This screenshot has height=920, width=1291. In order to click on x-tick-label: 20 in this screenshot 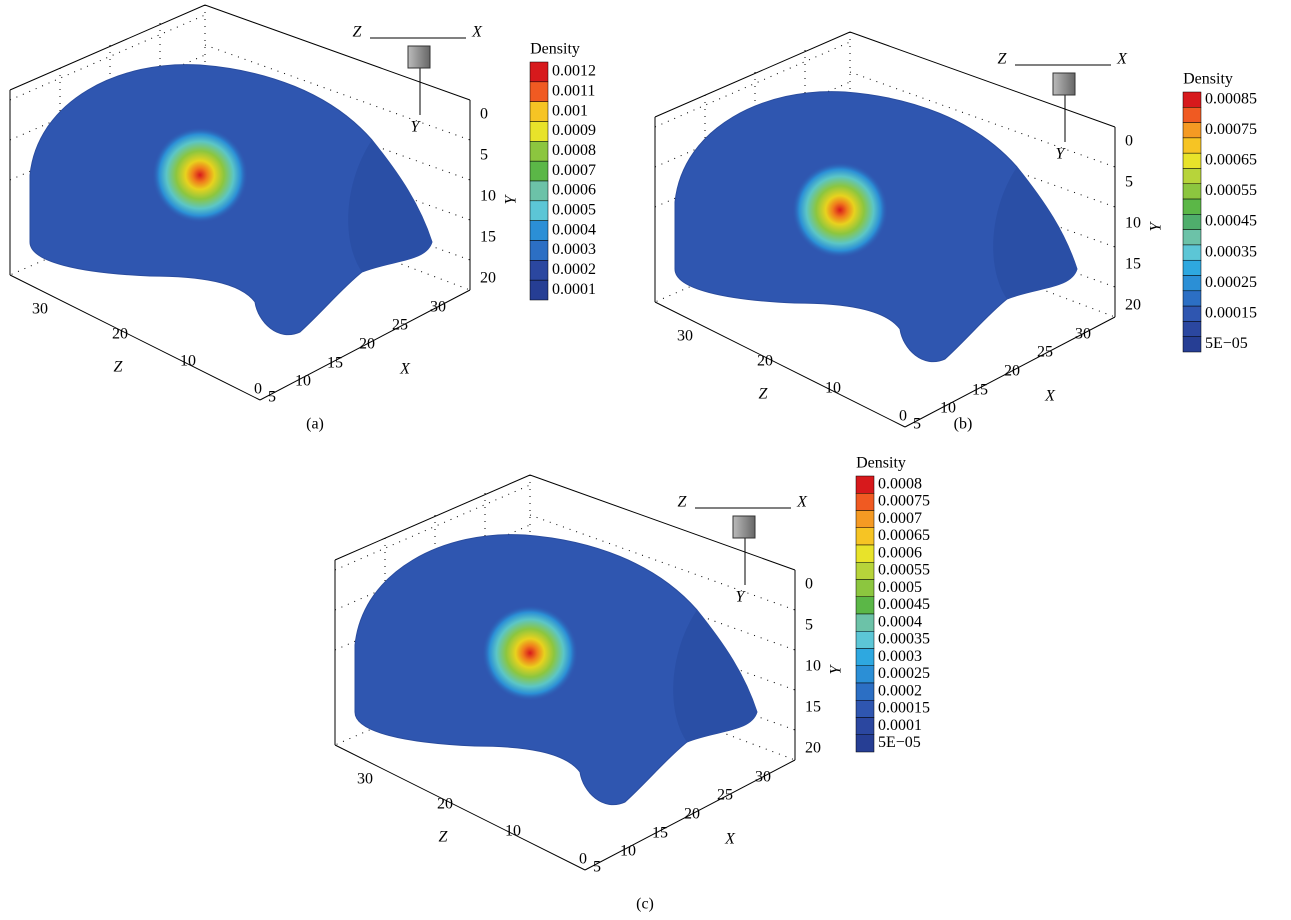, I will do `click(692, 814)`.